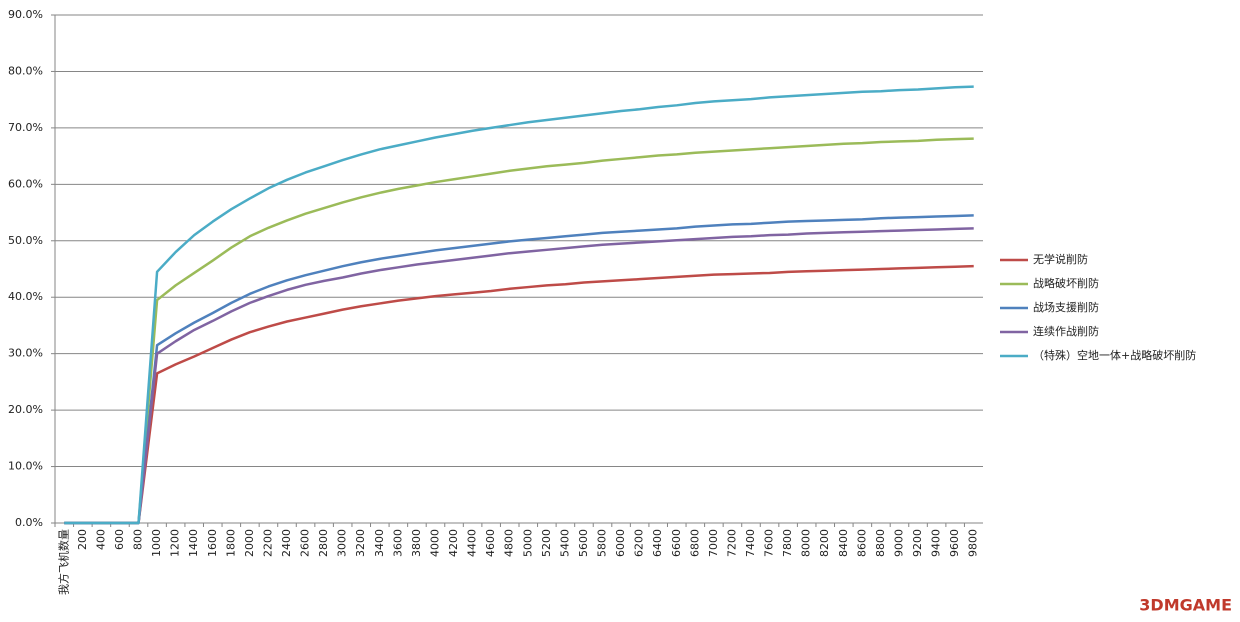 This screenshot has height=622, width=1240. Describe the element at coordinates (1114, 355) in the screenshot. I see `legend-label: （特殊）空地一体+战略破坏削防` at that location.